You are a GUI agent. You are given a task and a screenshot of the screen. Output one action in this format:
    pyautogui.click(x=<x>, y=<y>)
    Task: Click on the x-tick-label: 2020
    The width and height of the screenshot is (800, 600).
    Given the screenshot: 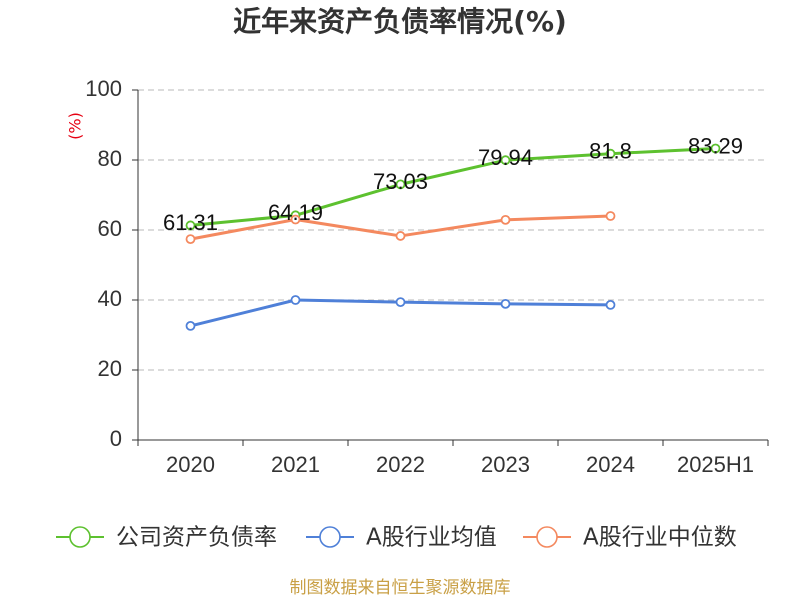 What is the action you would take?
    pyautogui.click(x=190, y=464)
    